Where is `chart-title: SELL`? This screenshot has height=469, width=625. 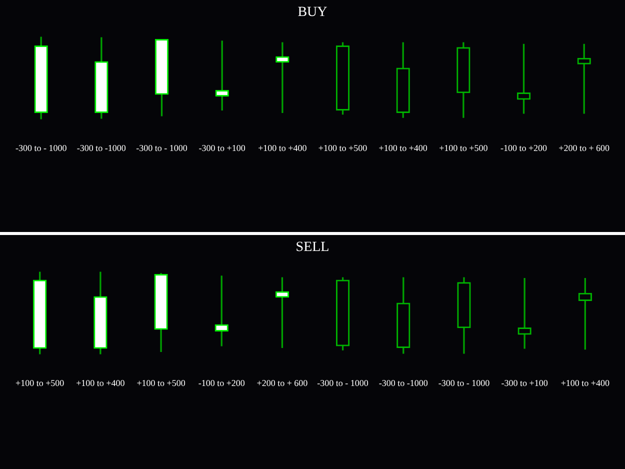 chart-title: SELL is located at coordinates (313, 248).